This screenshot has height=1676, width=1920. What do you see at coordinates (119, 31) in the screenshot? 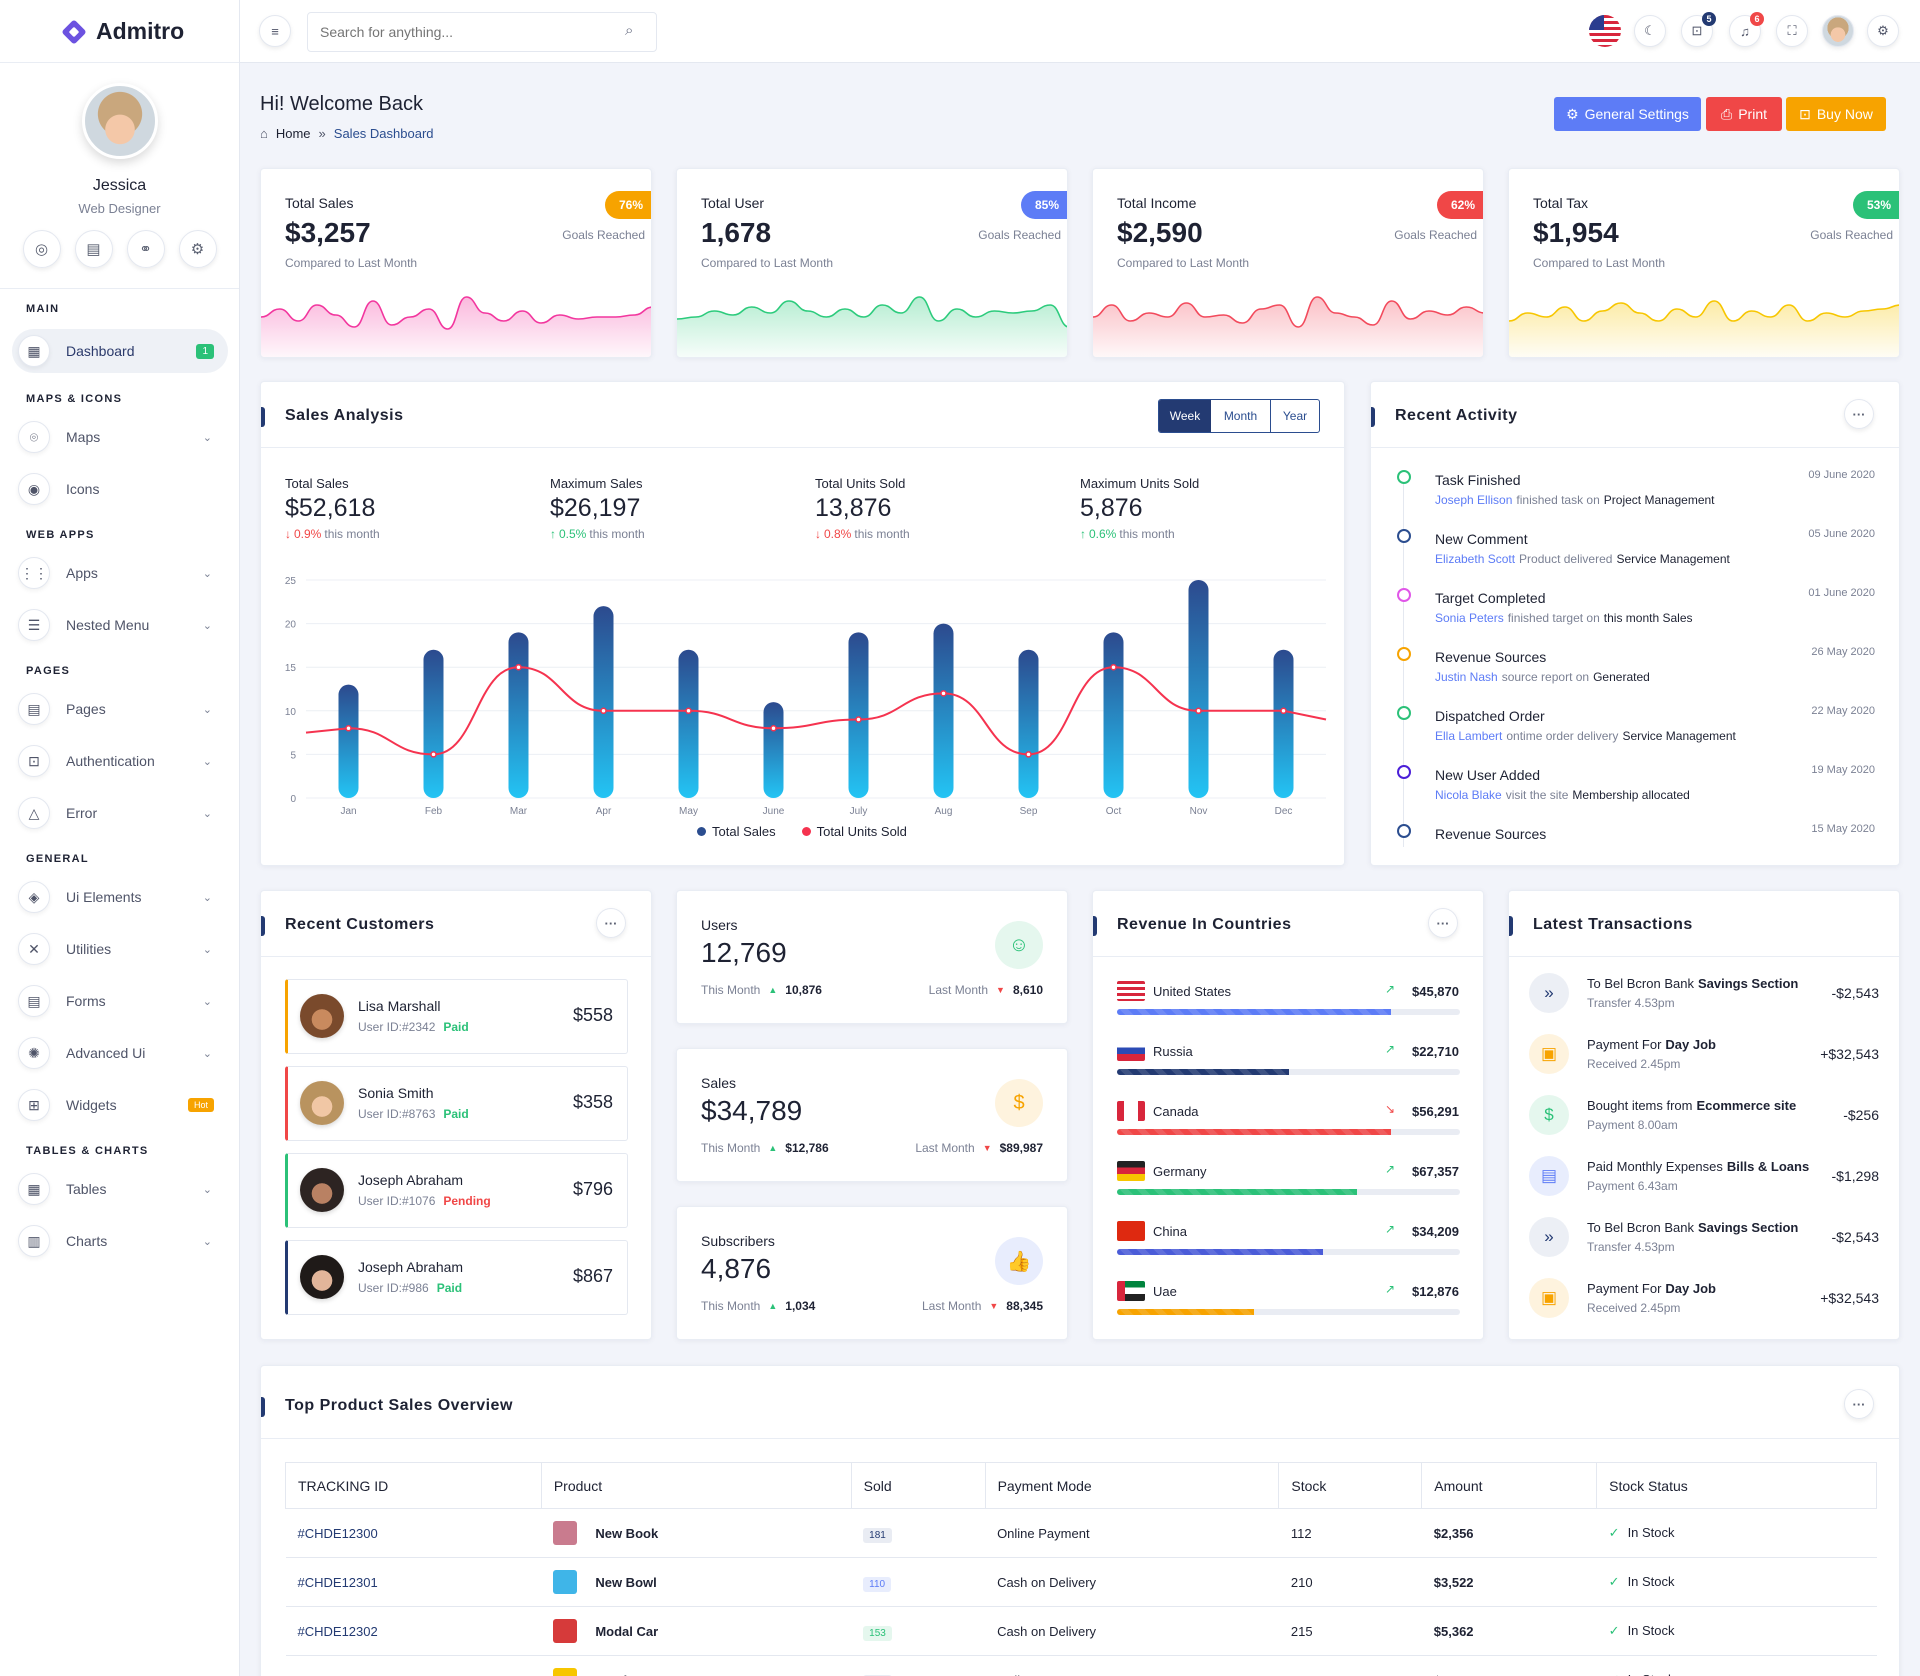
I see `app-logo: Admitro` at bounding box center [119, 31].